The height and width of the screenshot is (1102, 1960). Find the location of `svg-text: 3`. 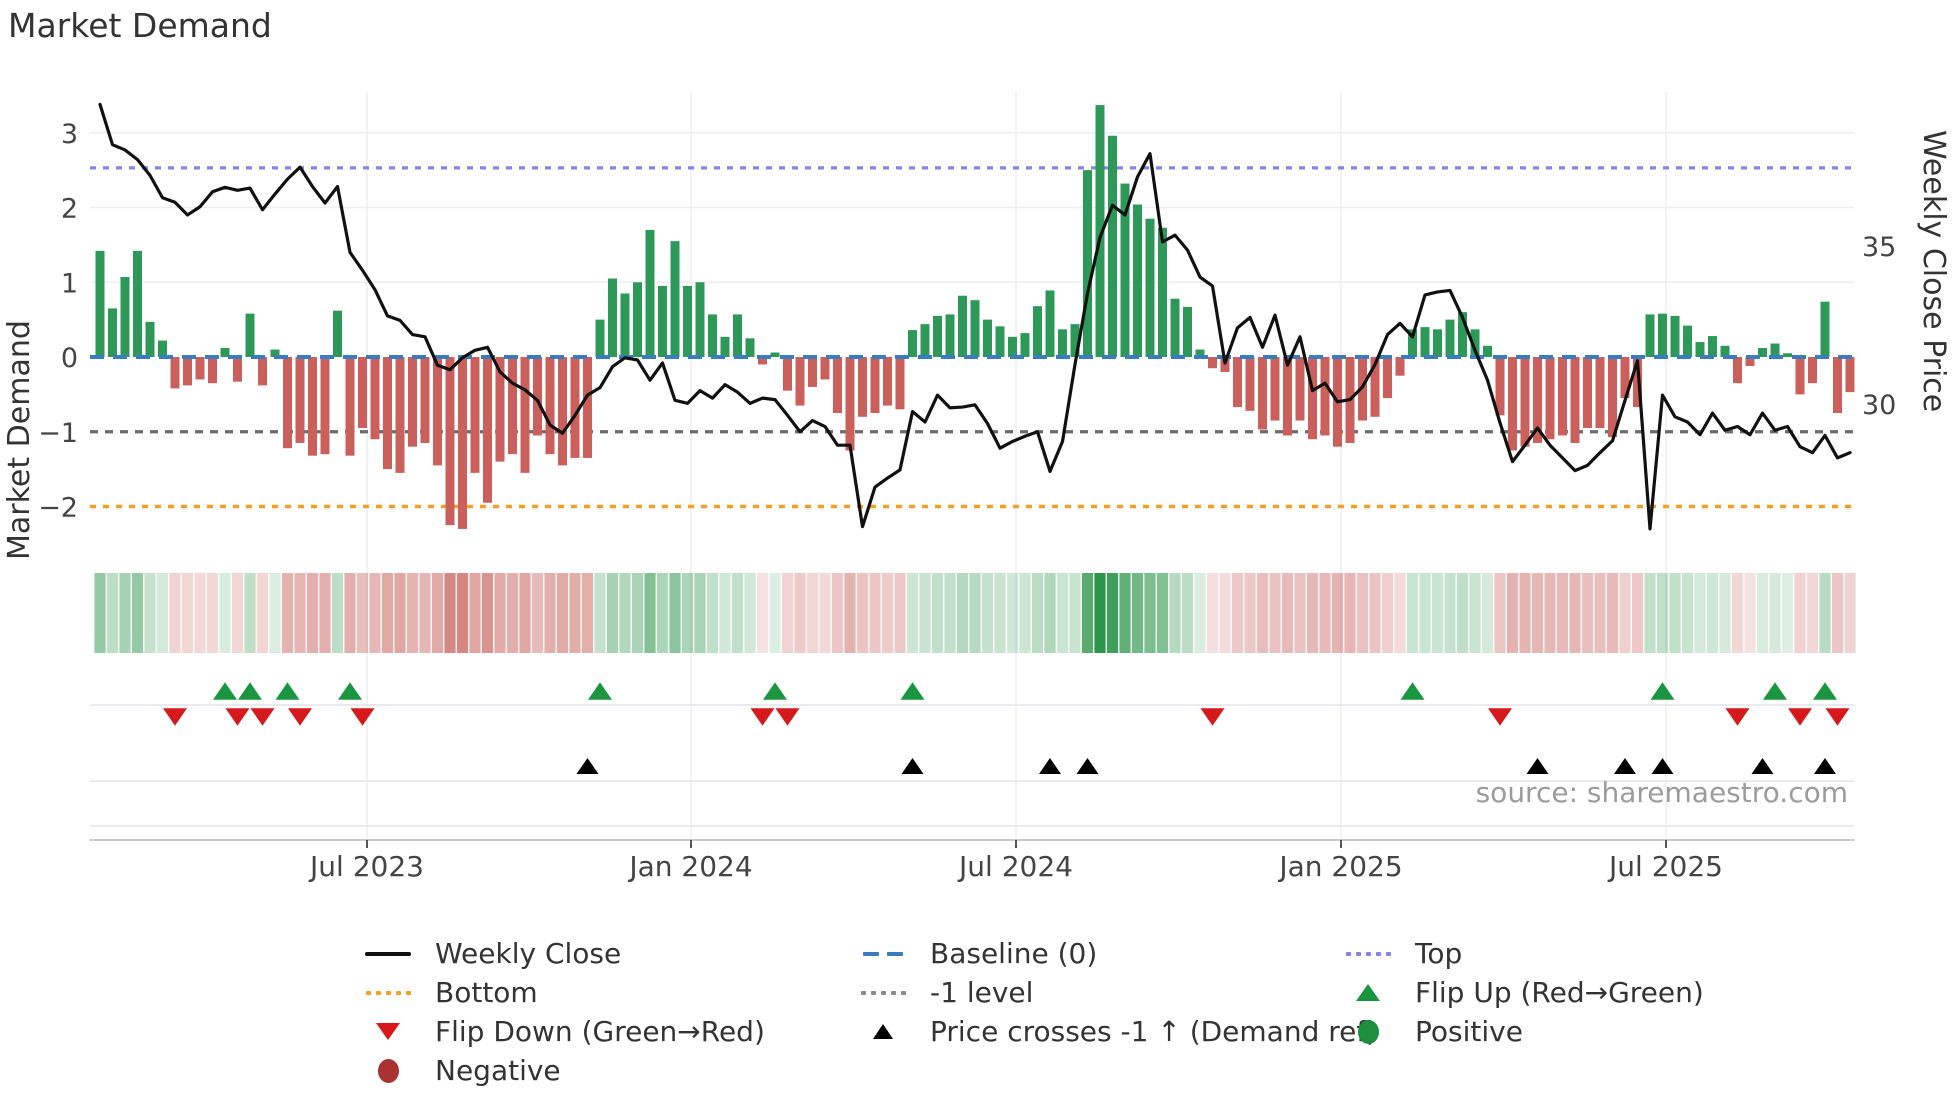

svg-text: 3 is located at coordinates (69, 134).